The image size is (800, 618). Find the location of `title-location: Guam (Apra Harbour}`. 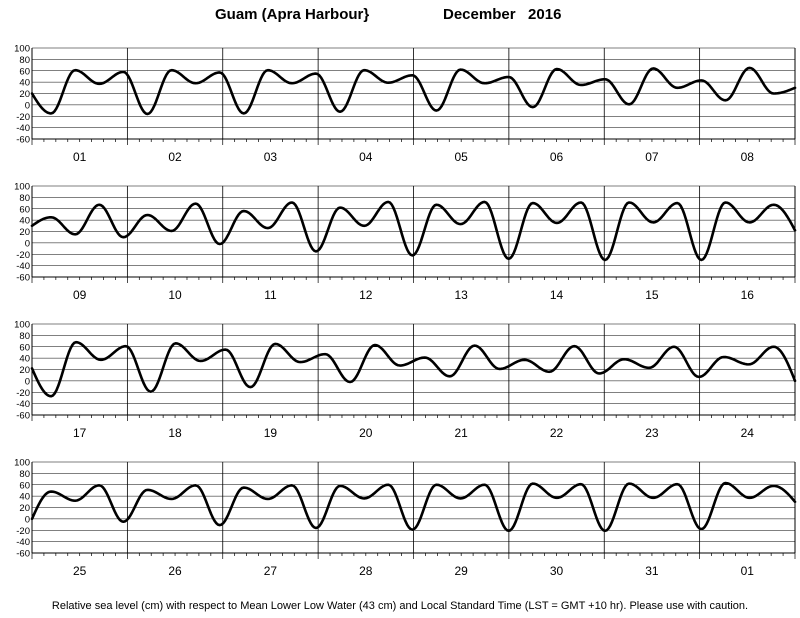

title-location: Guam (Apra Harbour} is located at coordinates (292, 14).